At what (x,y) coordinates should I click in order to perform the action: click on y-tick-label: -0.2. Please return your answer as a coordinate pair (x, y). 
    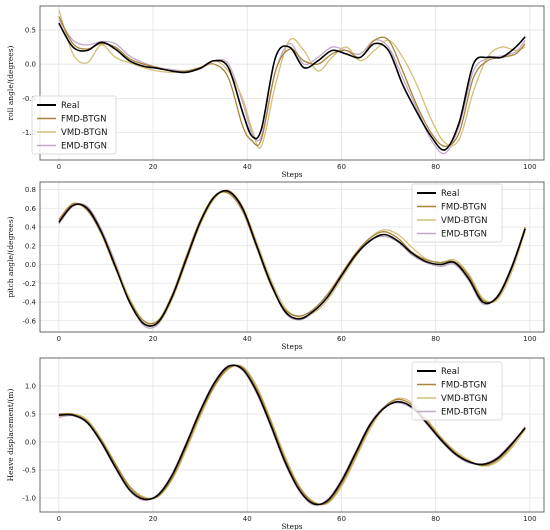
    Looking at the image, I should click on (29, 284).